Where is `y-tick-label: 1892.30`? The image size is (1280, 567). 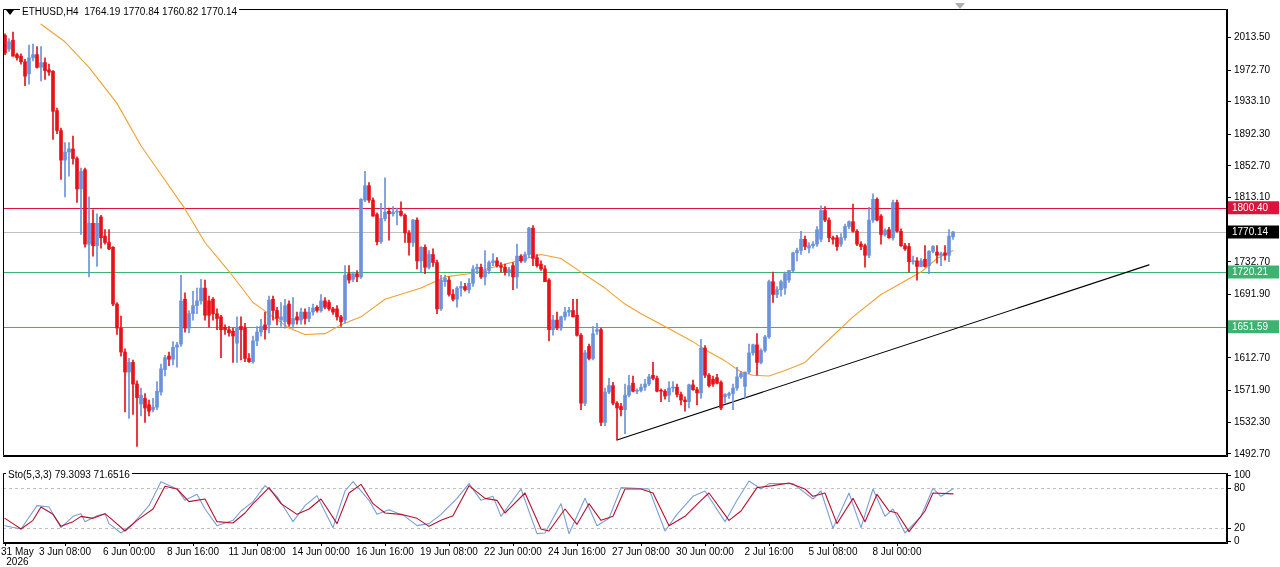
y-tick-label: 1892.30 is located at coordinates (1252, 134).